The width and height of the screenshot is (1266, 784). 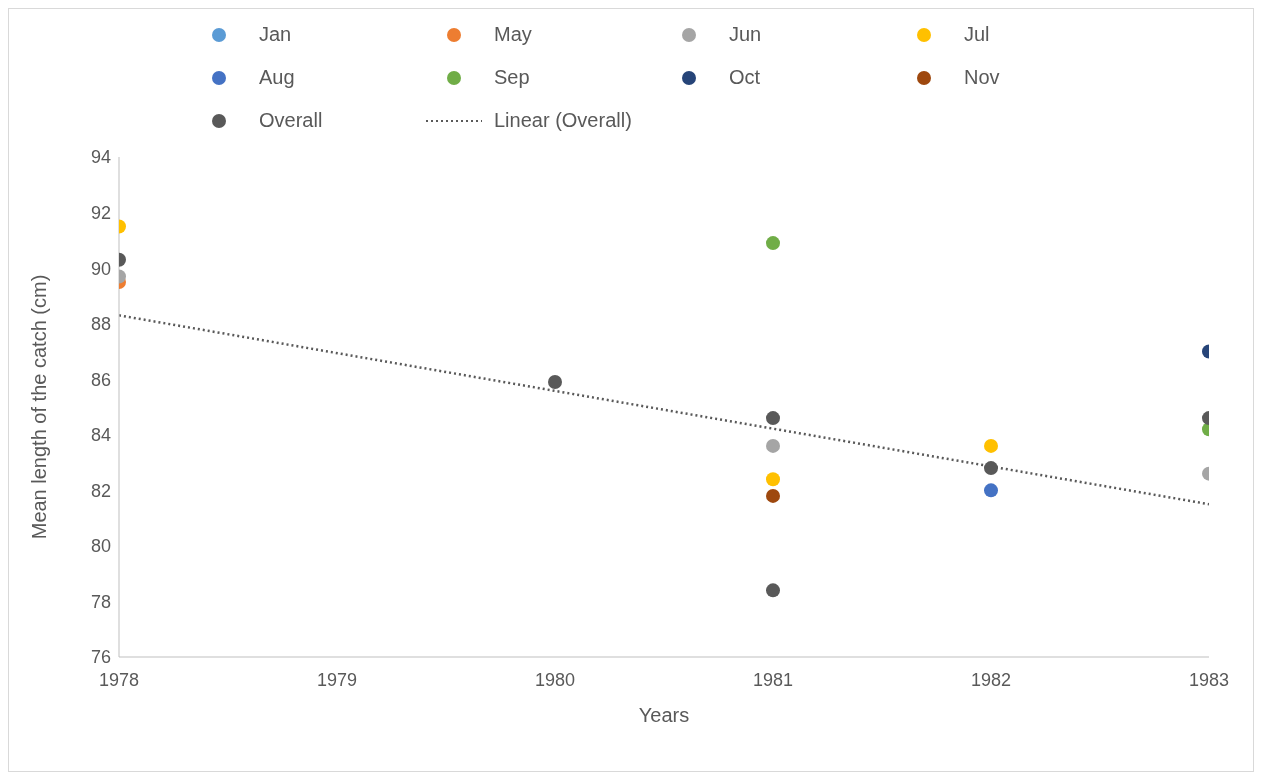 I want to click on x-tick-label: 1981, so click(x=773, y=679).